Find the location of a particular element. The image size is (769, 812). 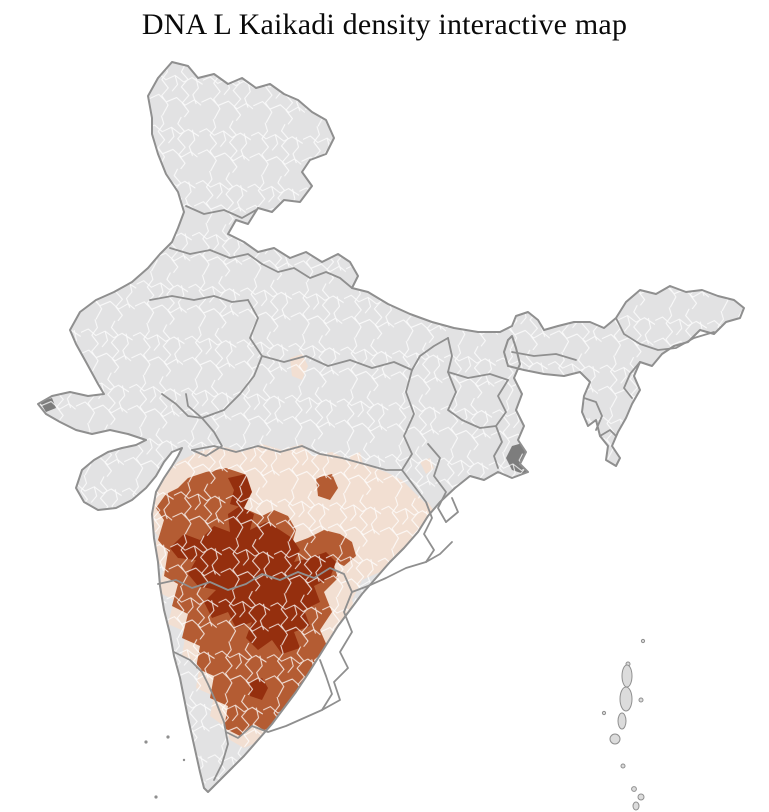

andaman-nicobar-islands is located at coordinates (623, 724).